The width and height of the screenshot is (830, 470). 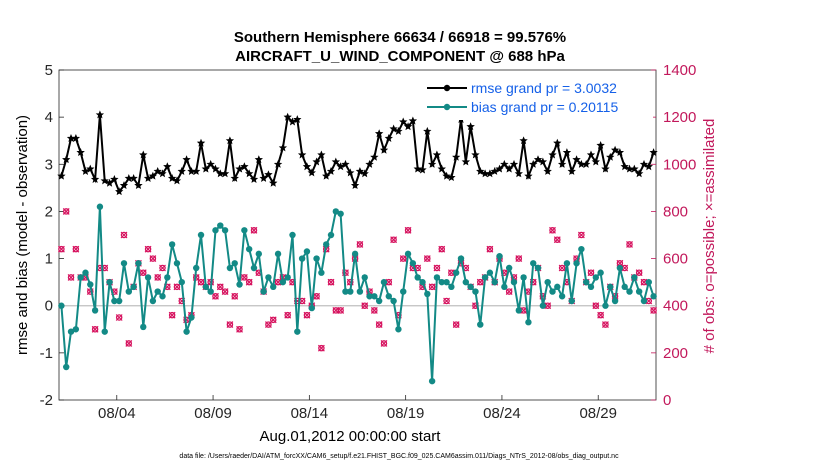 I want to click on x-tick-label-5: 08/29, so click(x=598, y=413).